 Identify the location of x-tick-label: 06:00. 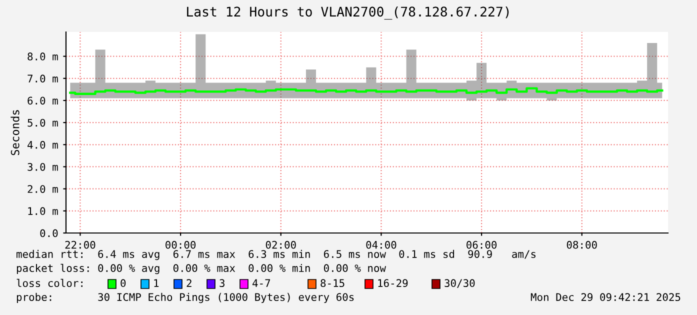
(481, 244).